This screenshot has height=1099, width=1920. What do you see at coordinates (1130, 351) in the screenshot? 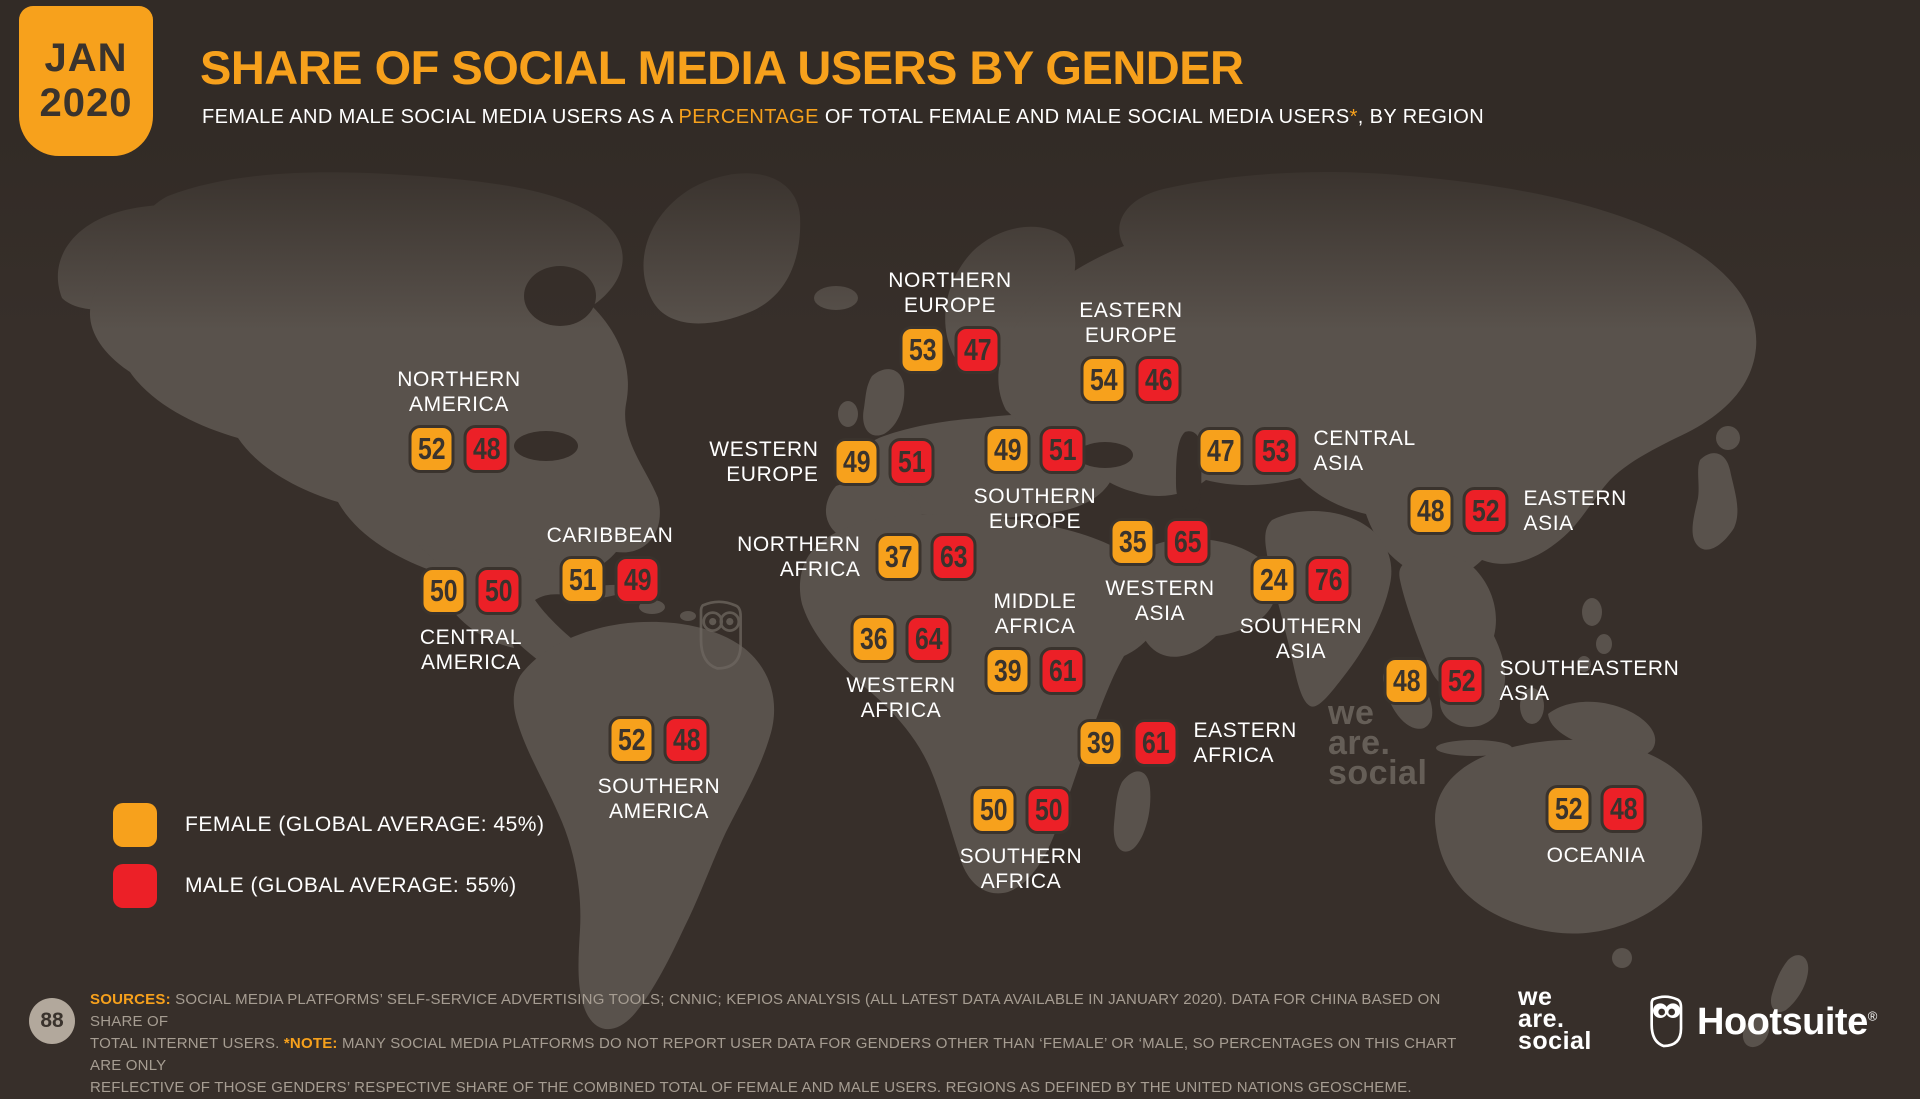
I see `region-marker-eastern-europe: 54 46 EASTERN EUROPE` at bounding box center [1130, 351].